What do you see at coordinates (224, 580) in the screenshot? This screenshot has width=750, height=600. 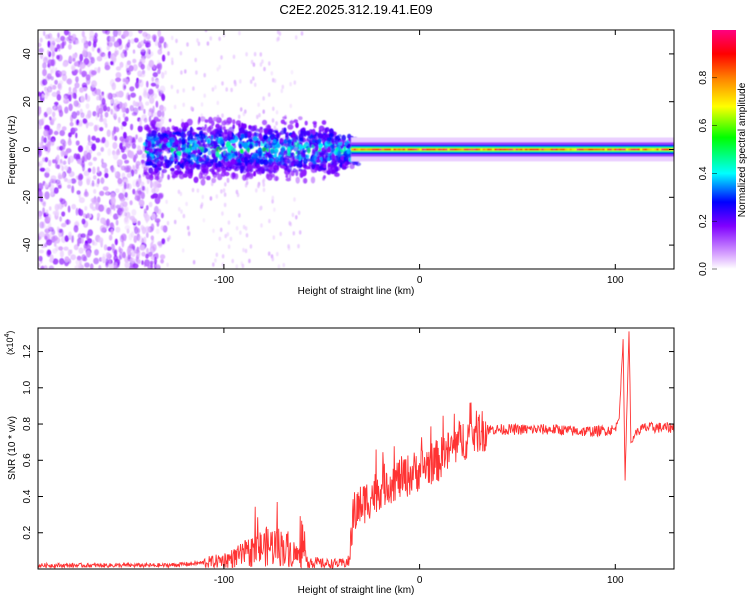 I see `snr-x-tick-label: -100` at bounding box center [224, 580].